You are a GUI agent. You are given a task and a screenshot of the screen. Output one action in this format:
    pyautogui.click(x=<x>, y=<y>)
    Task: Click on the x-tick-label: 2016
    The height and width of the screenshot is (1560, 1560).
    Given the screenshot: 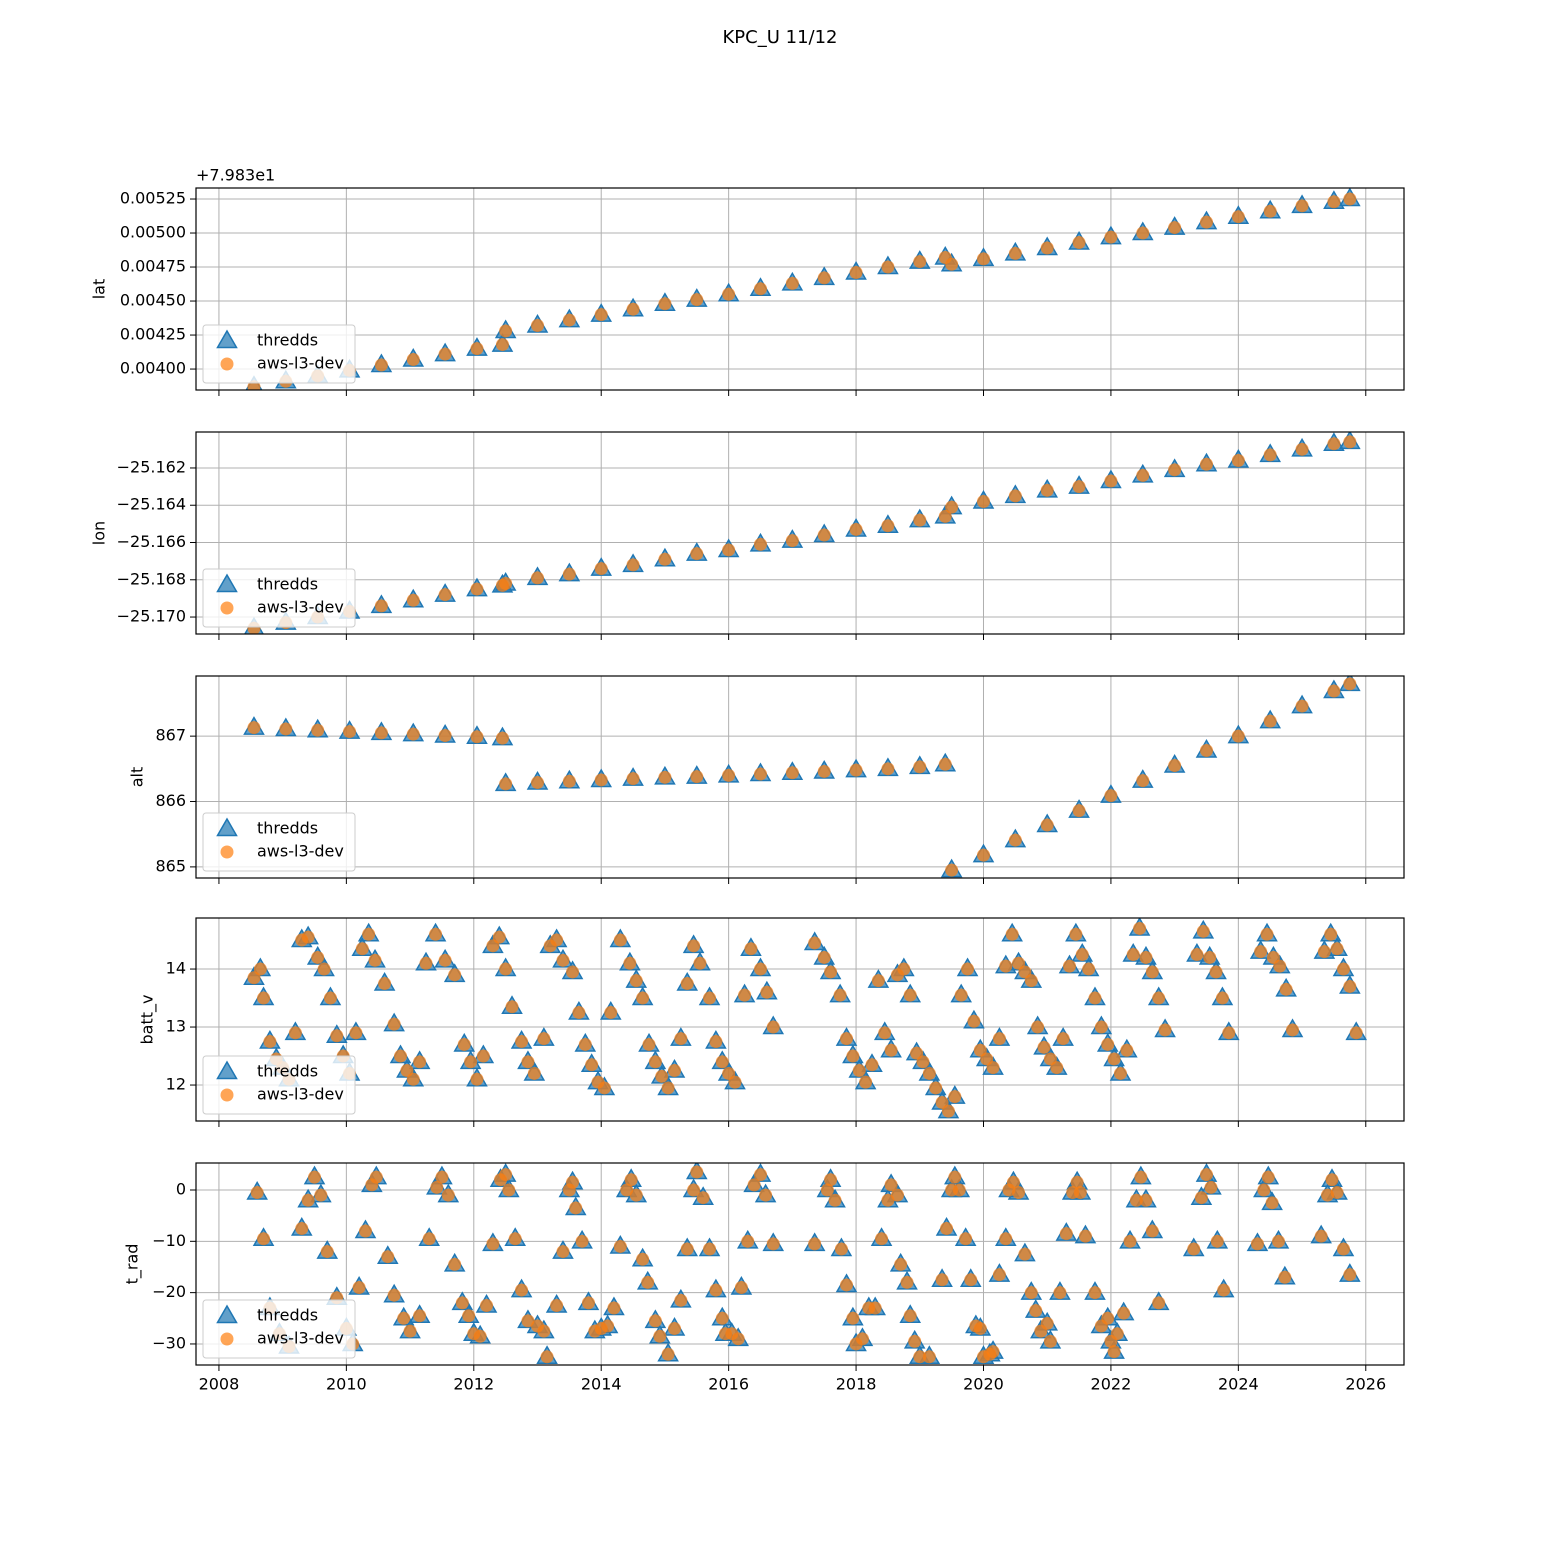 What is the action you would take?
    pyautogui.click(x=728, y=1384)
    